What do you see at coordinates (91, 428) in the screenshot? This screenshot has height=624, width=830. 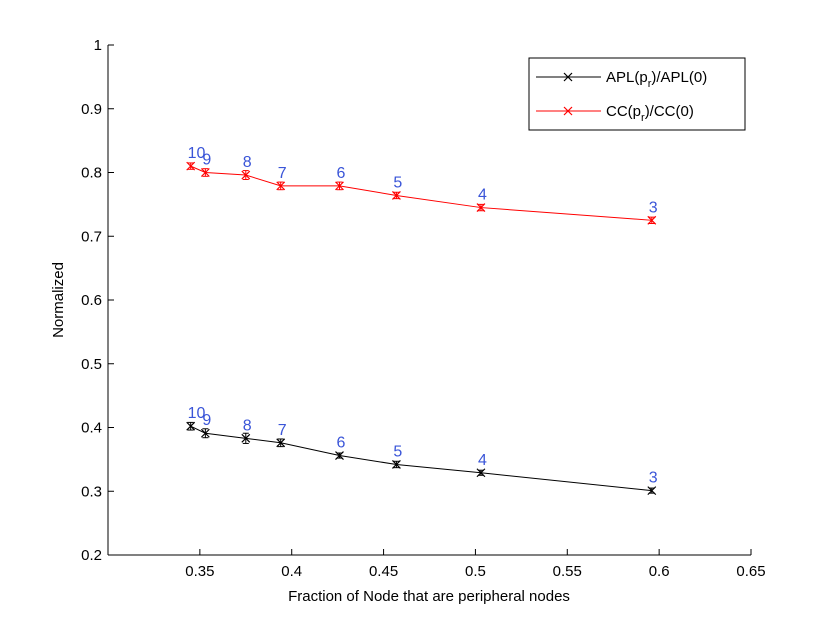 I see `y-tick-label: 0.4` at bounding box center [91, 428].